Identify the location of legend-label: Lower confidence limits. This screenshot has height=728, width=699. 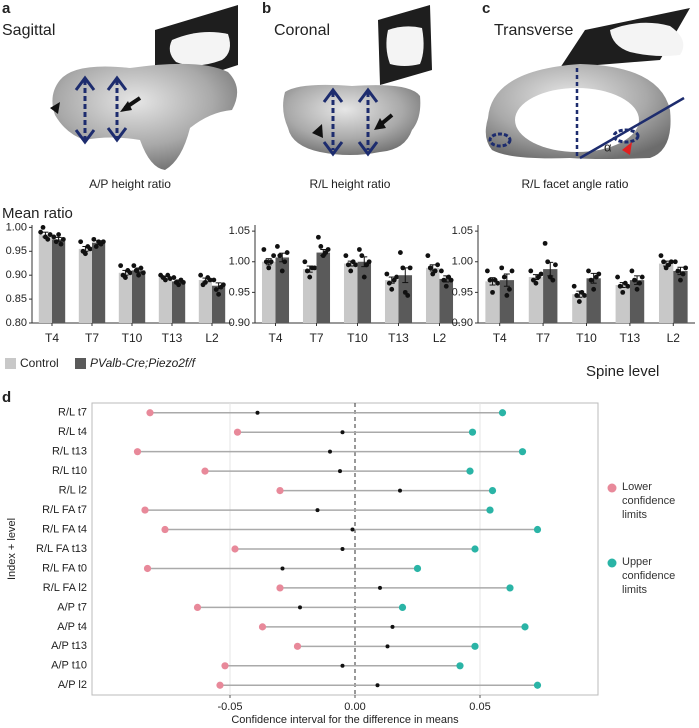
(649, 501).